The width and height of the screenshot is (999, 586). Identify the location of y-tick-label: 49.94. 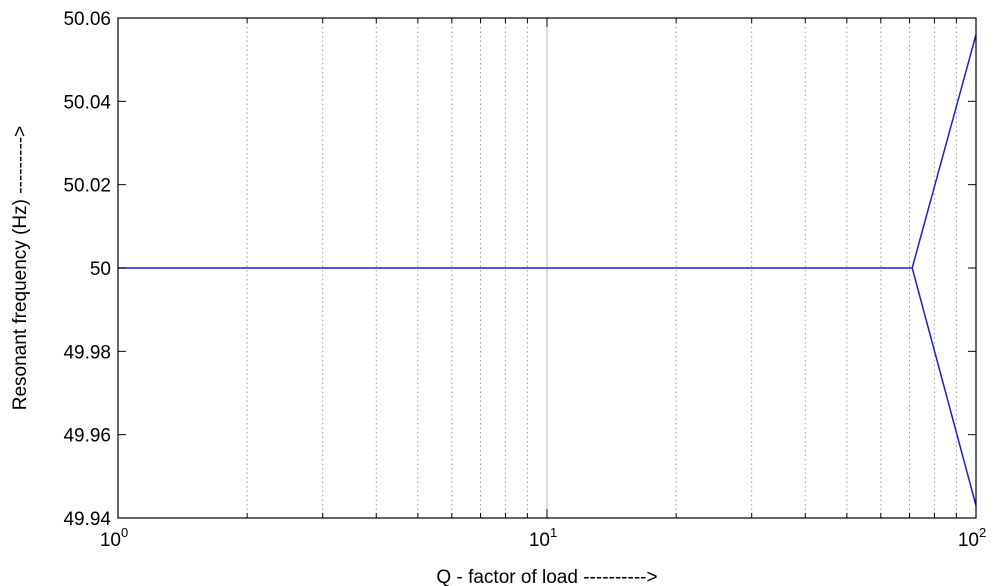
(87, 519).